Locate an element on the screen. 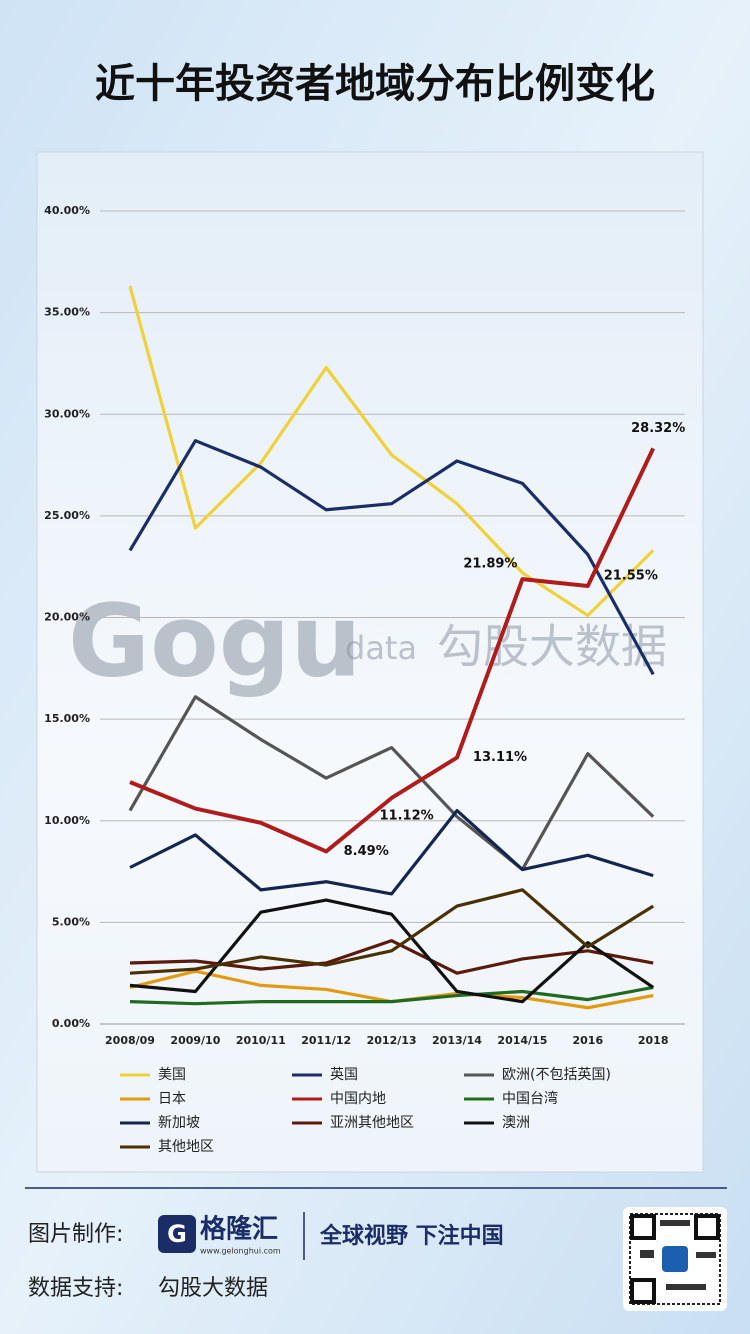 The width and height of the screenshot is (750, 1334). watermark-sub: data is located at coordinates (381, 648).